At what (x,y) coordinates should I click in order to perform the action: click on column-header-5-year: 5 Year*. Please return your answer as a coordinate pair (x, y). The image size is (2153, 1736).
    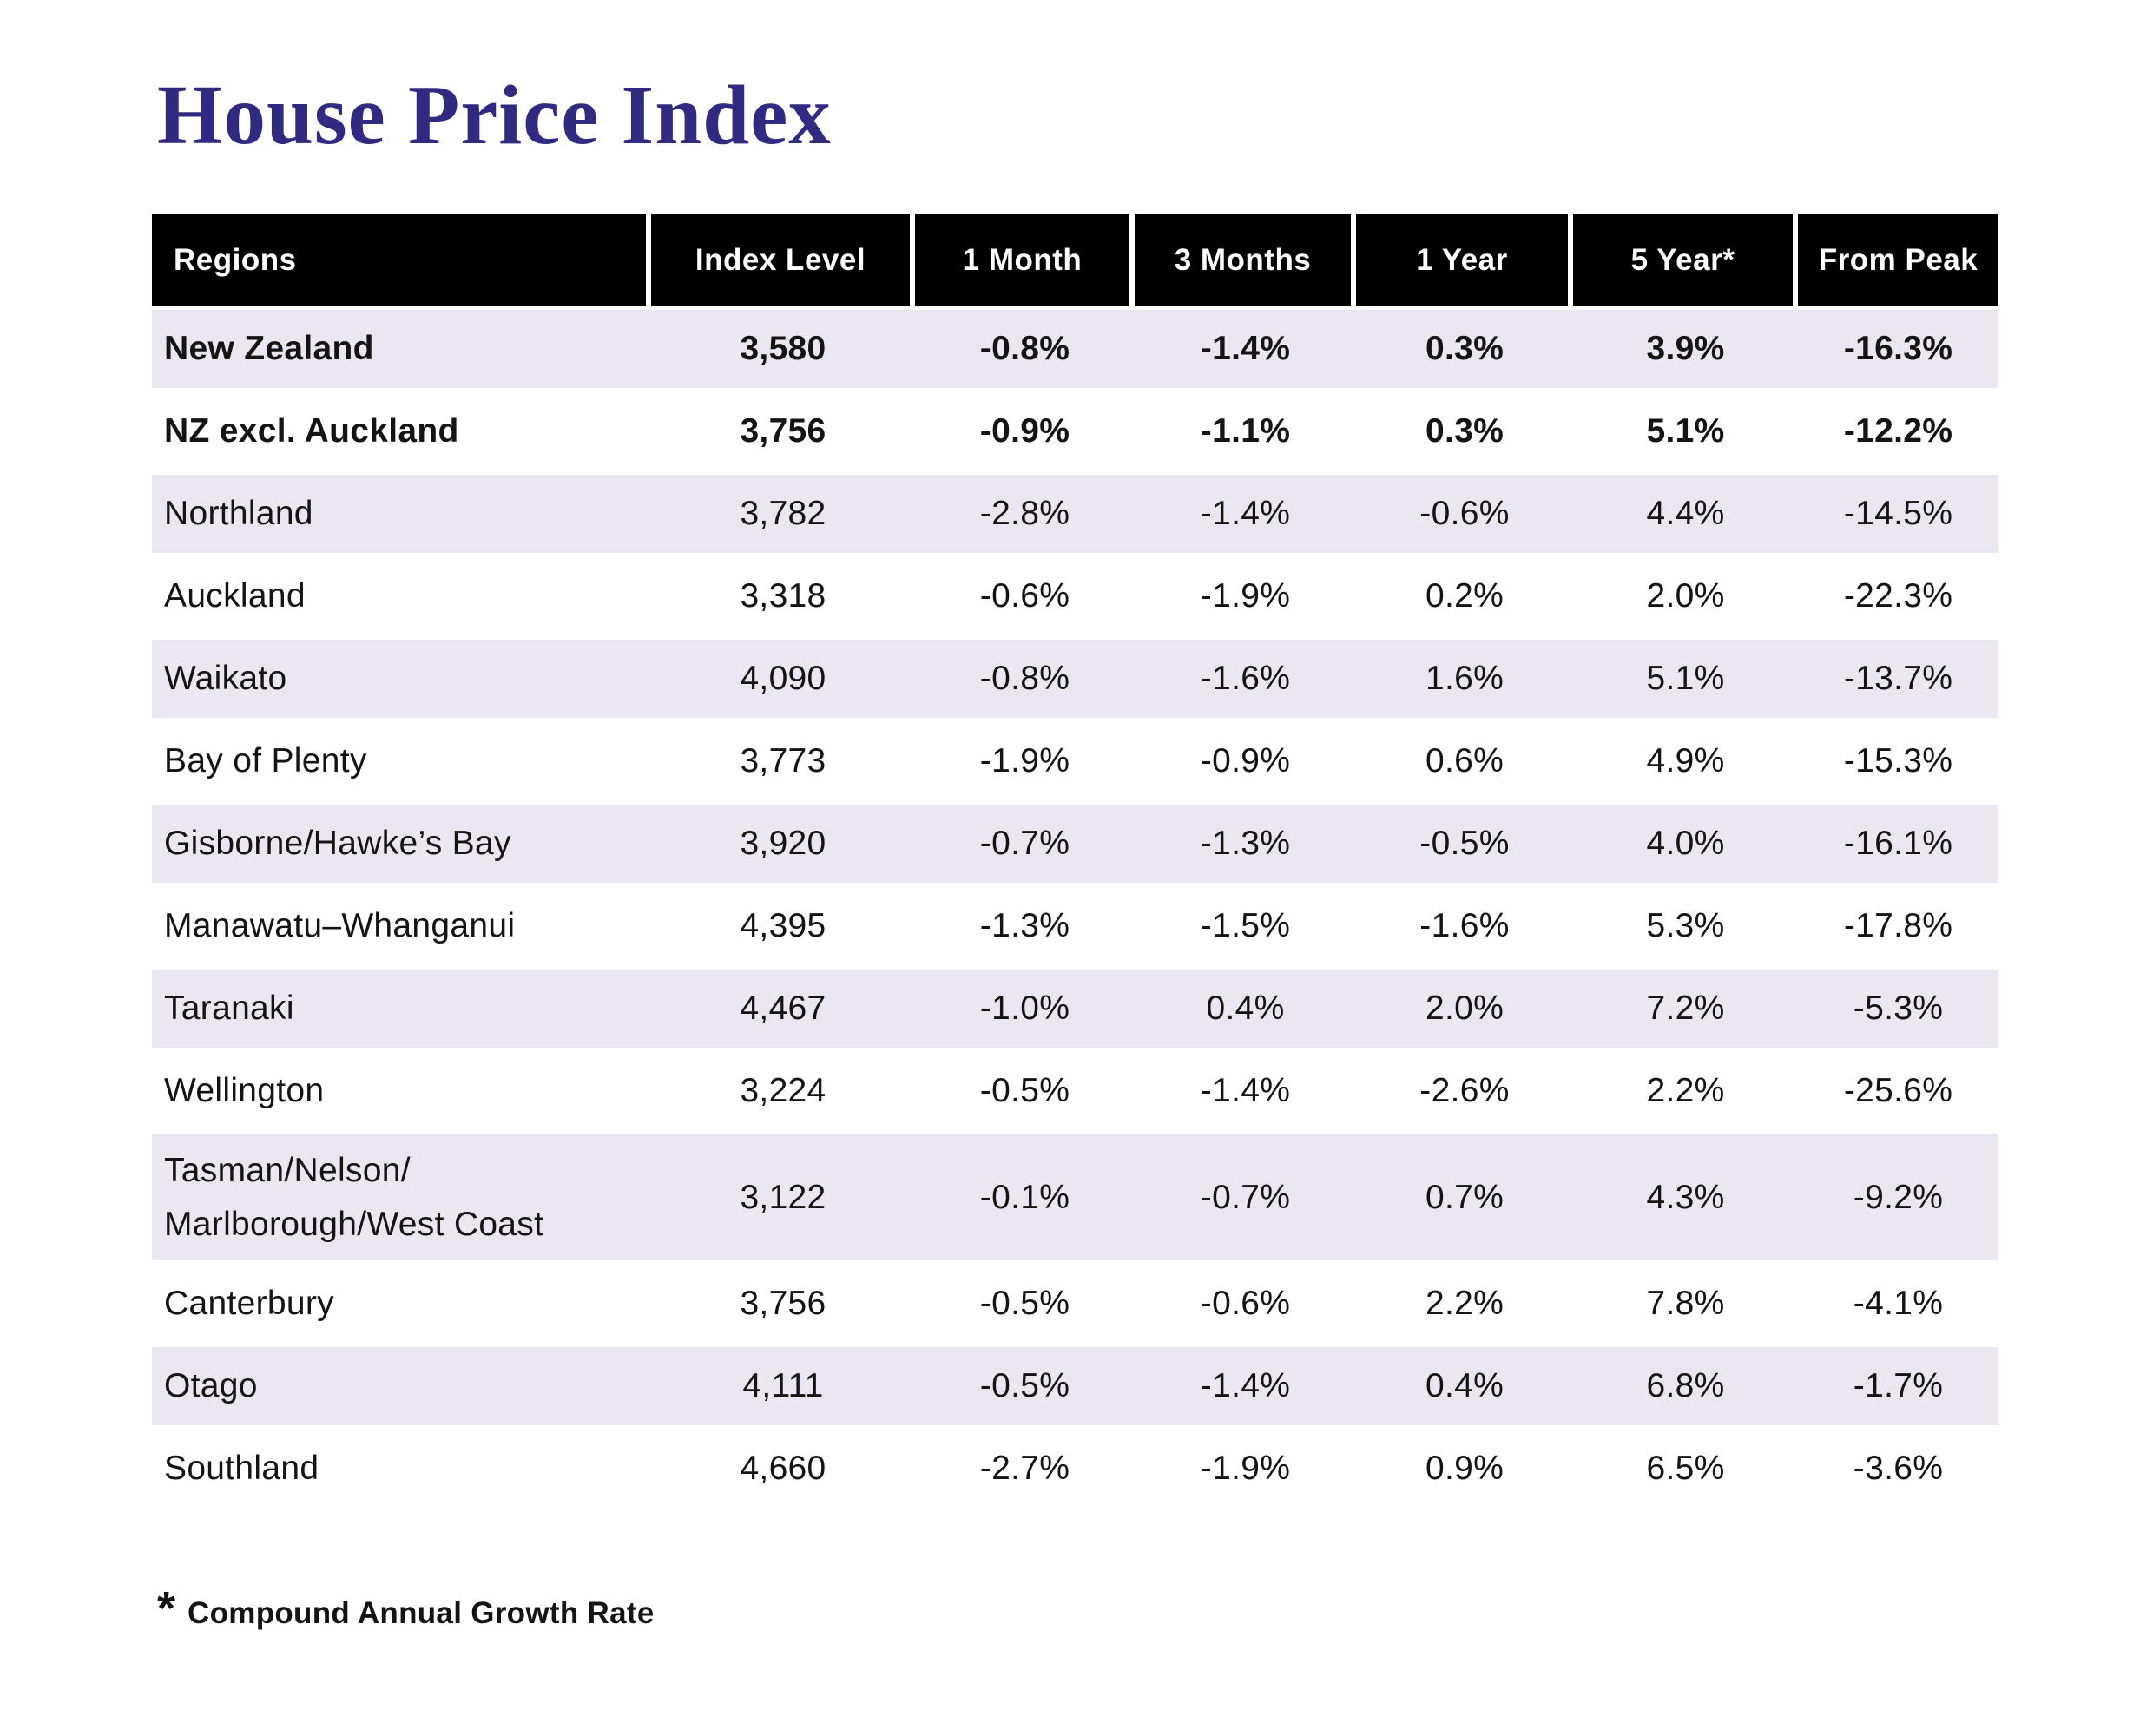
    Looking at the image, I should click on (1685, 262).